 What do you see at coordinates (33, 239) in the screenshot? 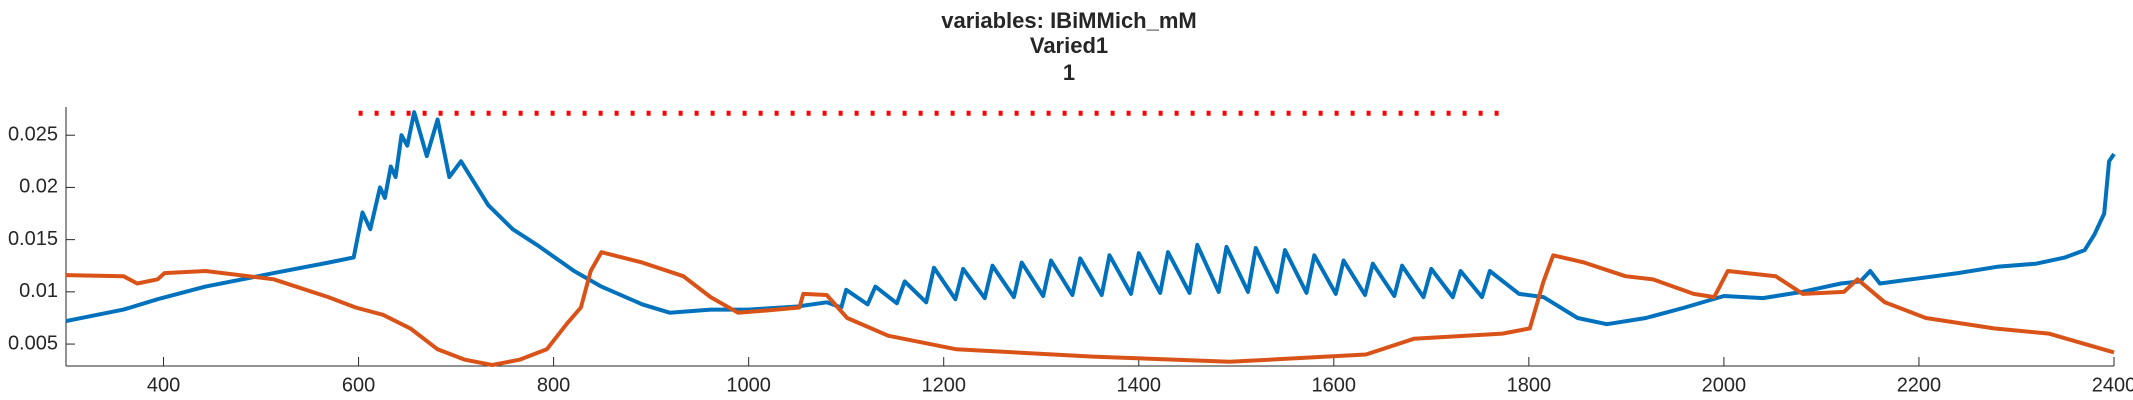
I see `y-tick-label: 0.015` at bounding box center [33, 239].